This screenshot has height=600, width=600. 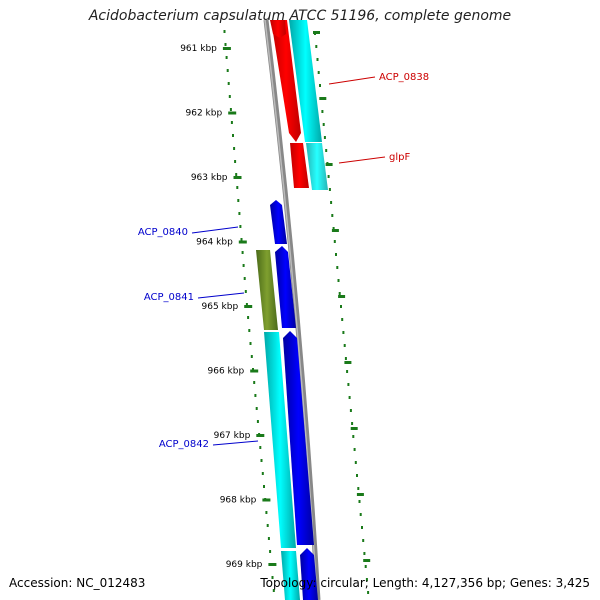 What do you see at coordinates (204, 114) in the screenshot?
I see `kbp-tick-label: 962 kbp` at bounding box center [204, 114].